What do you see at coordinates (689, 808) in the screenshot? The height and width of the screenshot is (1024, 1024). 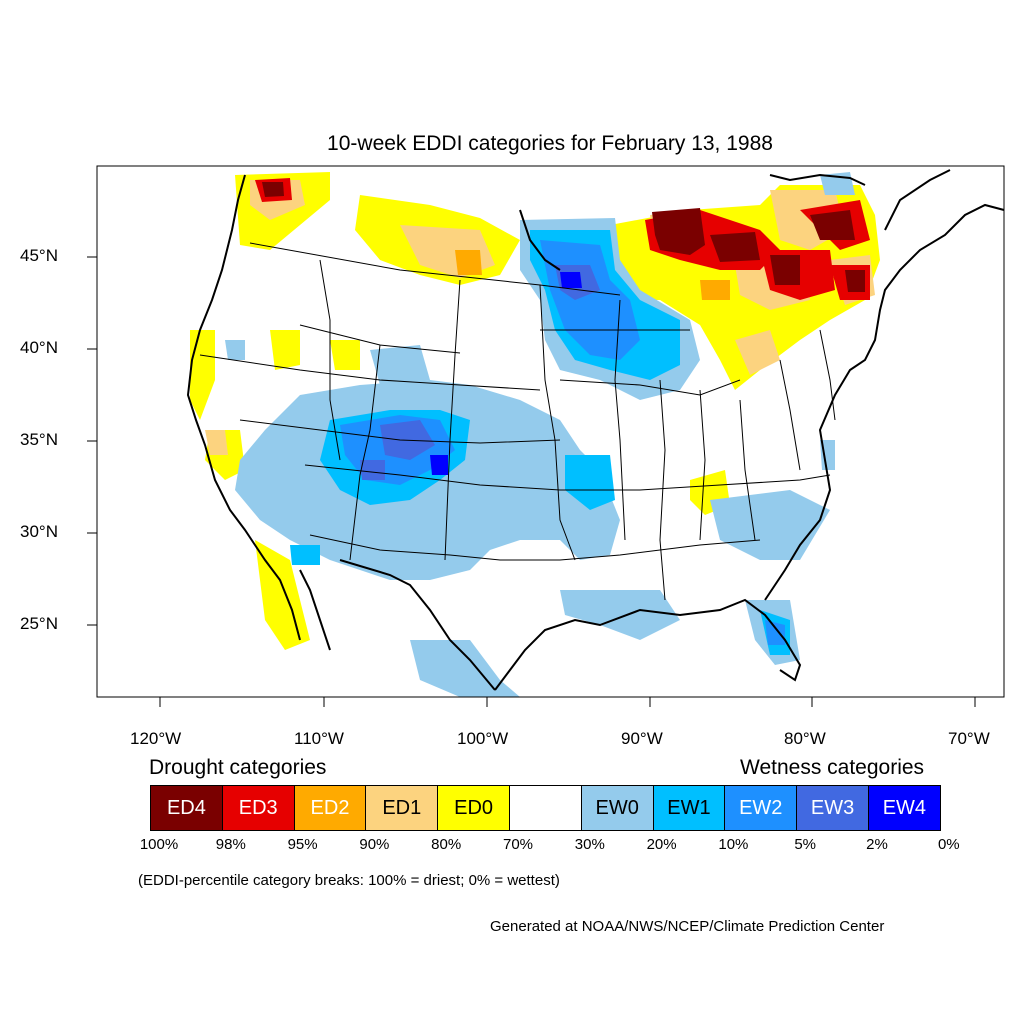 I see `legend-category-ew1: EW1` at bounding box center [689, 808].